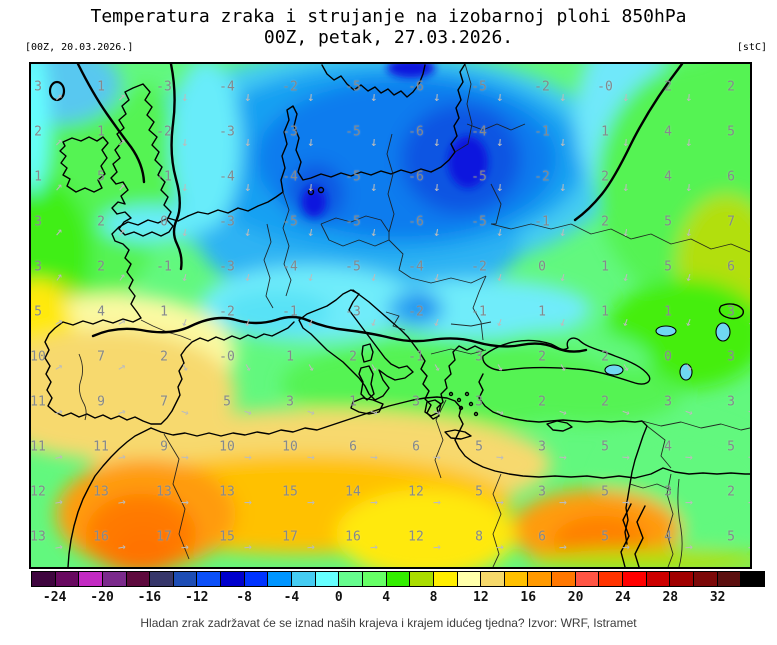  Describe the element at coordinates (164, 267) in the screenshot. I see `temp-label: -1` at that location.